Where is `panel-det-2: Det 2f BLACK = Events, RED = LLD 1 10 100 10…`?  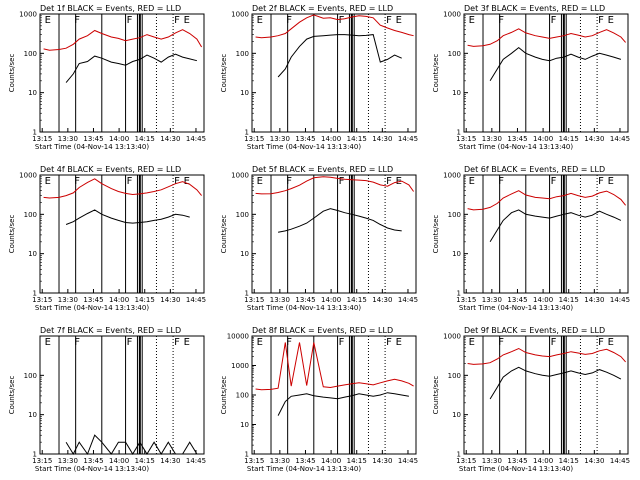 panel-det-2: Det 2f BLACK = Events, RED = LLD 1 10 100 10… is located at coordinates (319, 77).